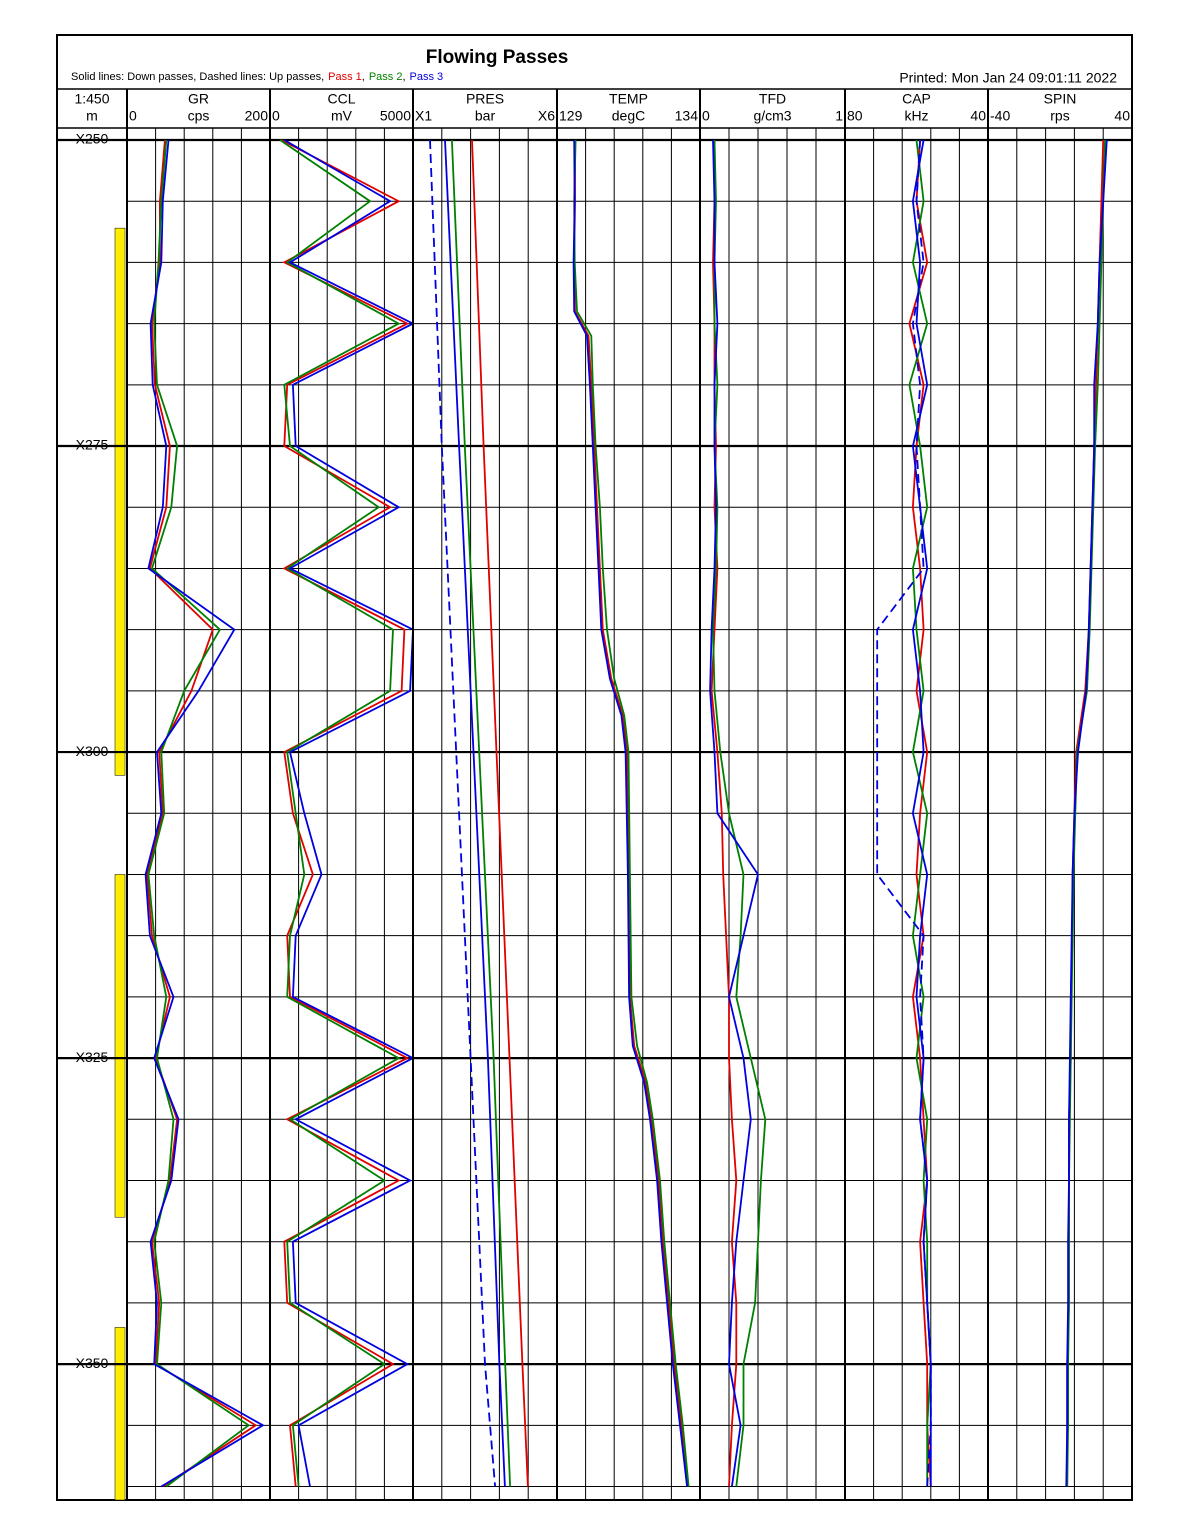  What do you see at coordinates (423, 116) in the screenshot?
I see `scale-label: X1` at bounding box center [423, 116].